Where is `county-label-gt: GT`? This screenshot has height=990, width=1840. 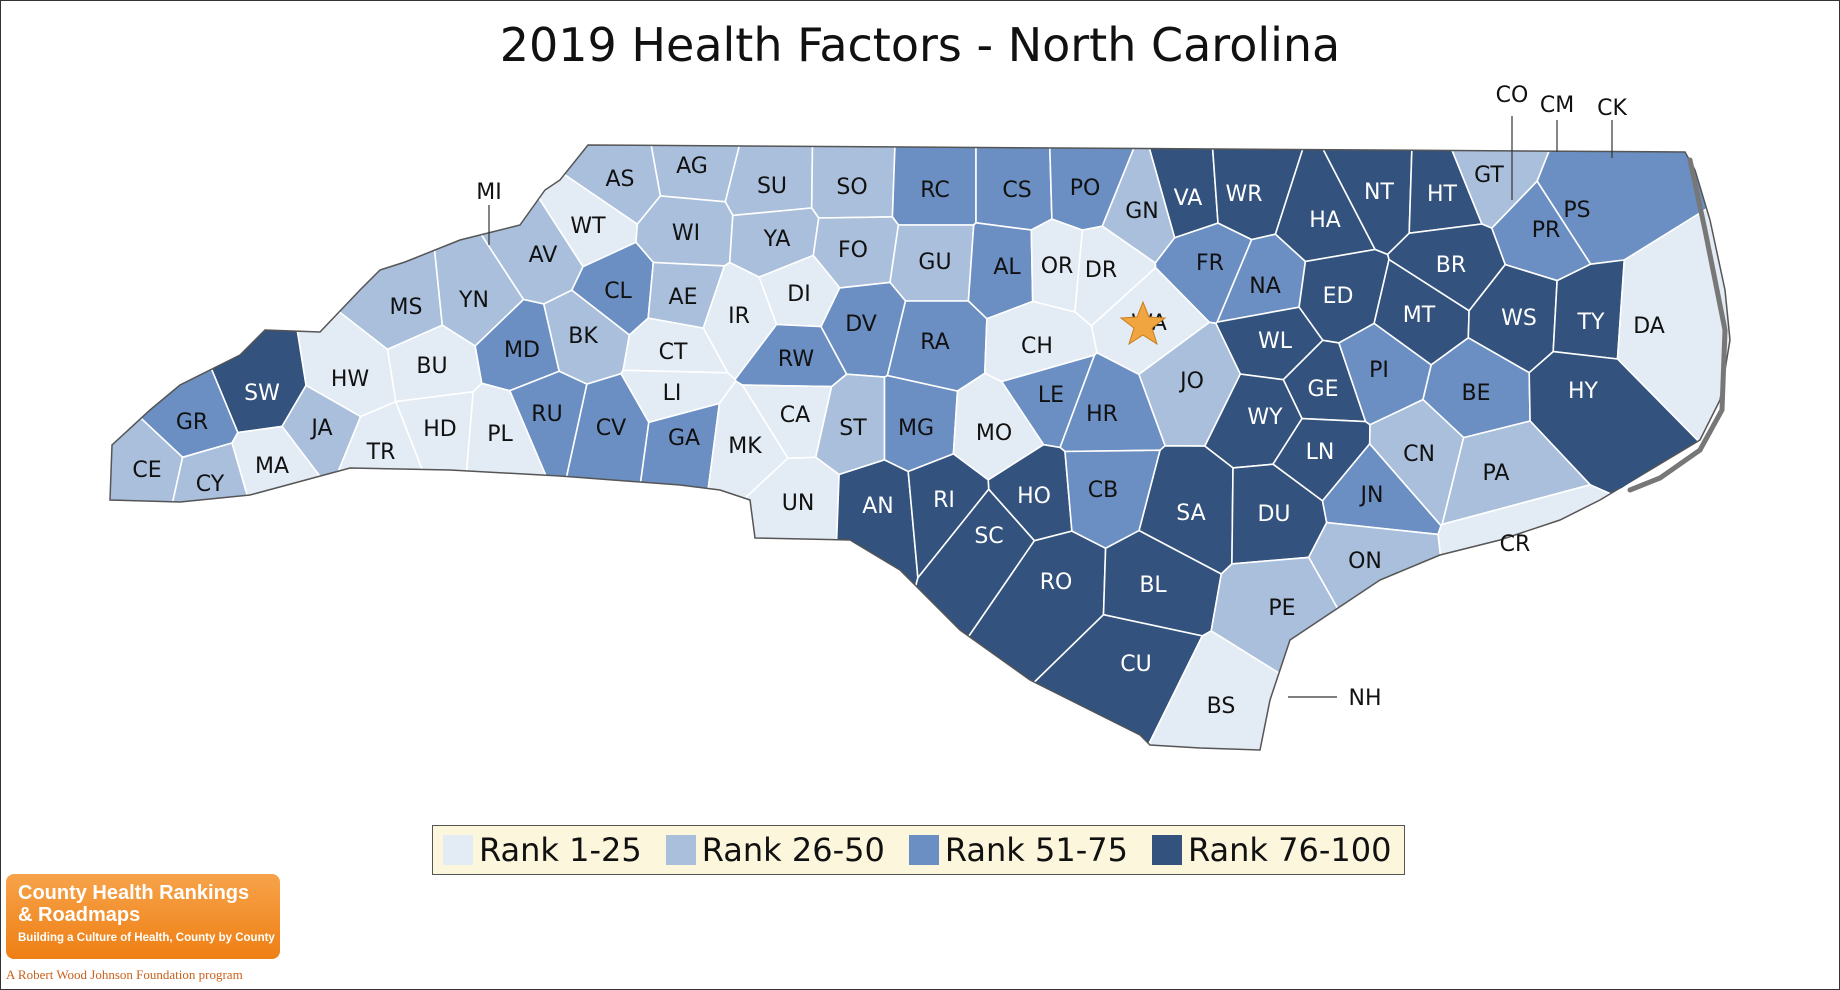 county-label-gt: GT is located at coordinates (1489, 175).